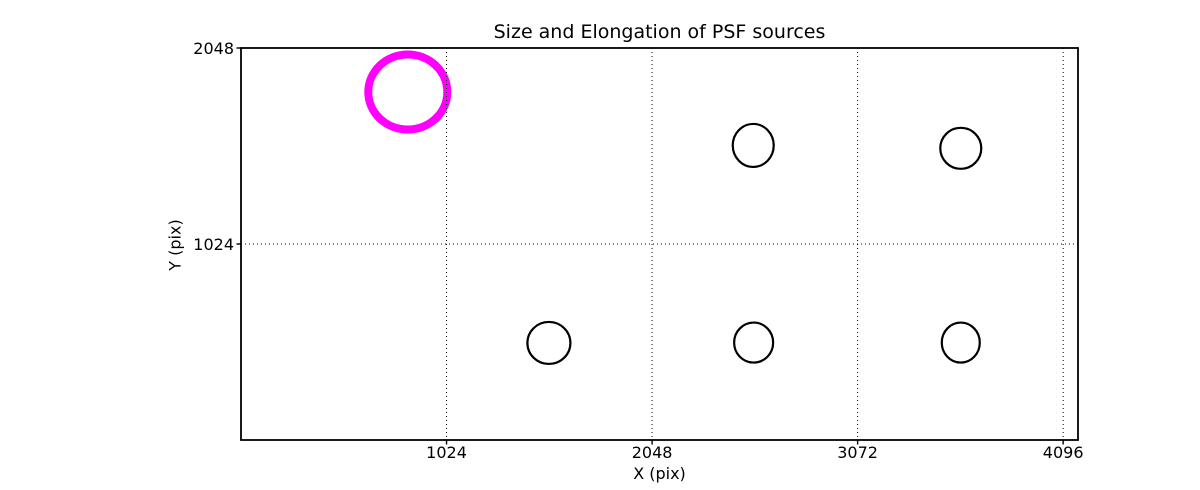 The height and width of the screenshot is (490, 1200). What do you see at coordinates (213, 244) in the screenshot?
I see `y-tick-label: 1024` at bounding box center [213, 244].